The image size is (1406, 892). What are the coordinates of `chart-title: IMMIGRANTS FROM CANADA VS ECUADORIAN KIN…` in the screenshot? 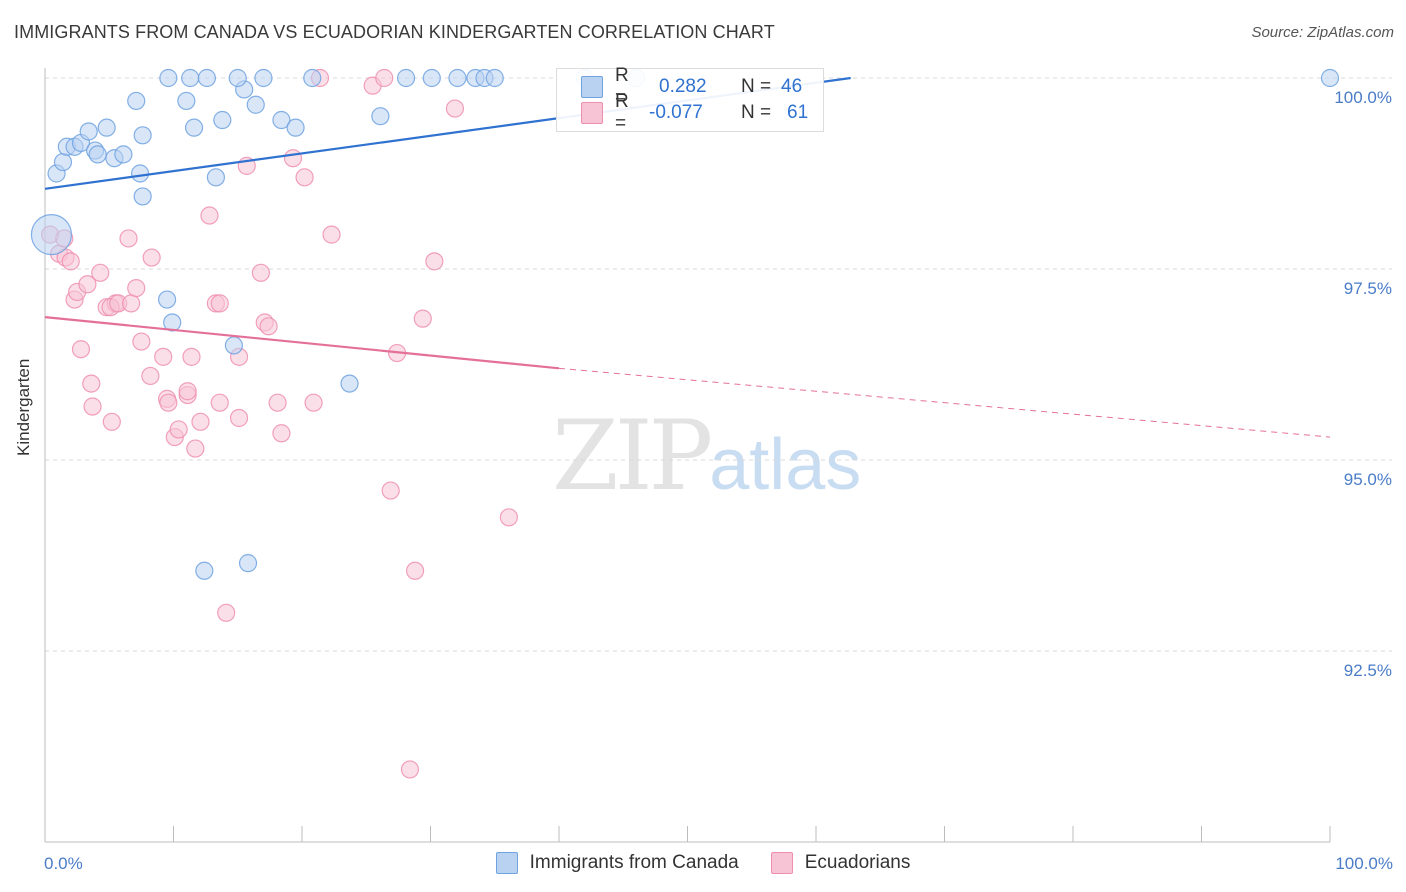 It's located at (394, 32).